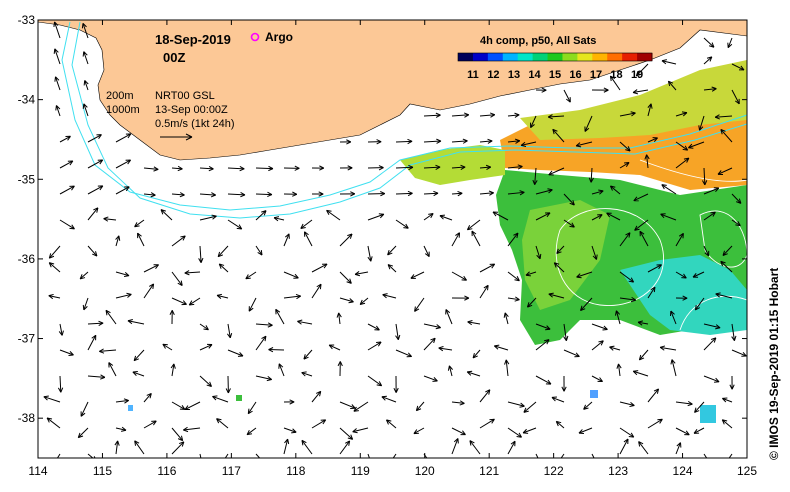 This screenshot has height=492, width=790. Describe the element at coordinates (27, 418) in the screenshot. I see `y-tick-label: -38` at that location.